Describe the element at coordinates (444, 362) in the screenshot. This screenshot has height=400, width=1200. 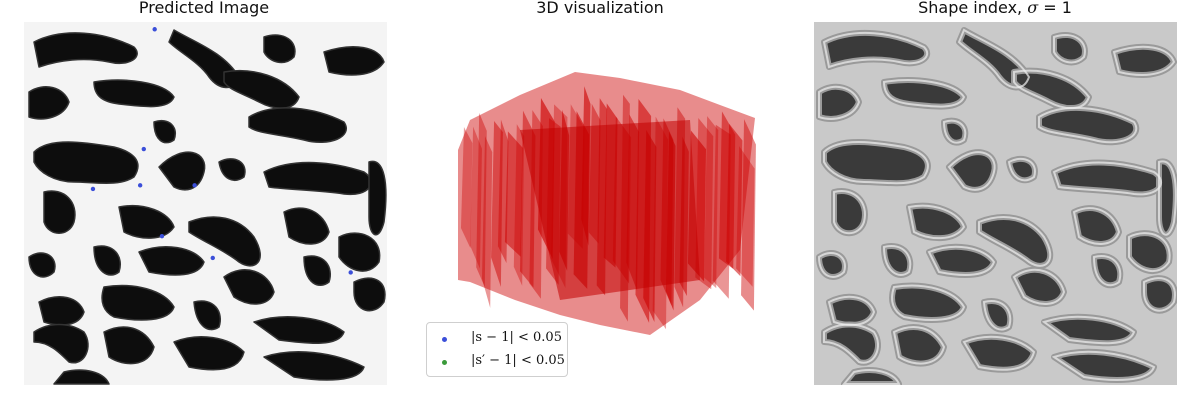
I see `legend-marker-green-dot` at that location.